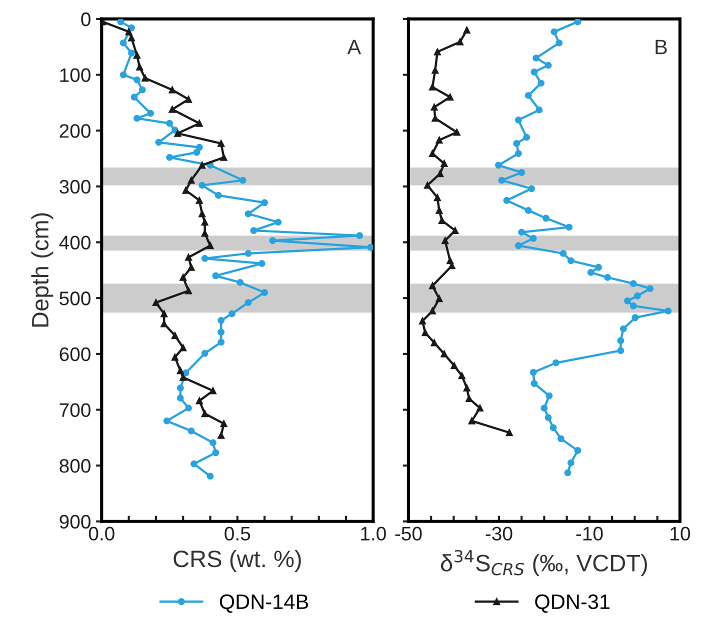  I want to click on y-tick-label: 900, so click(75, 521).